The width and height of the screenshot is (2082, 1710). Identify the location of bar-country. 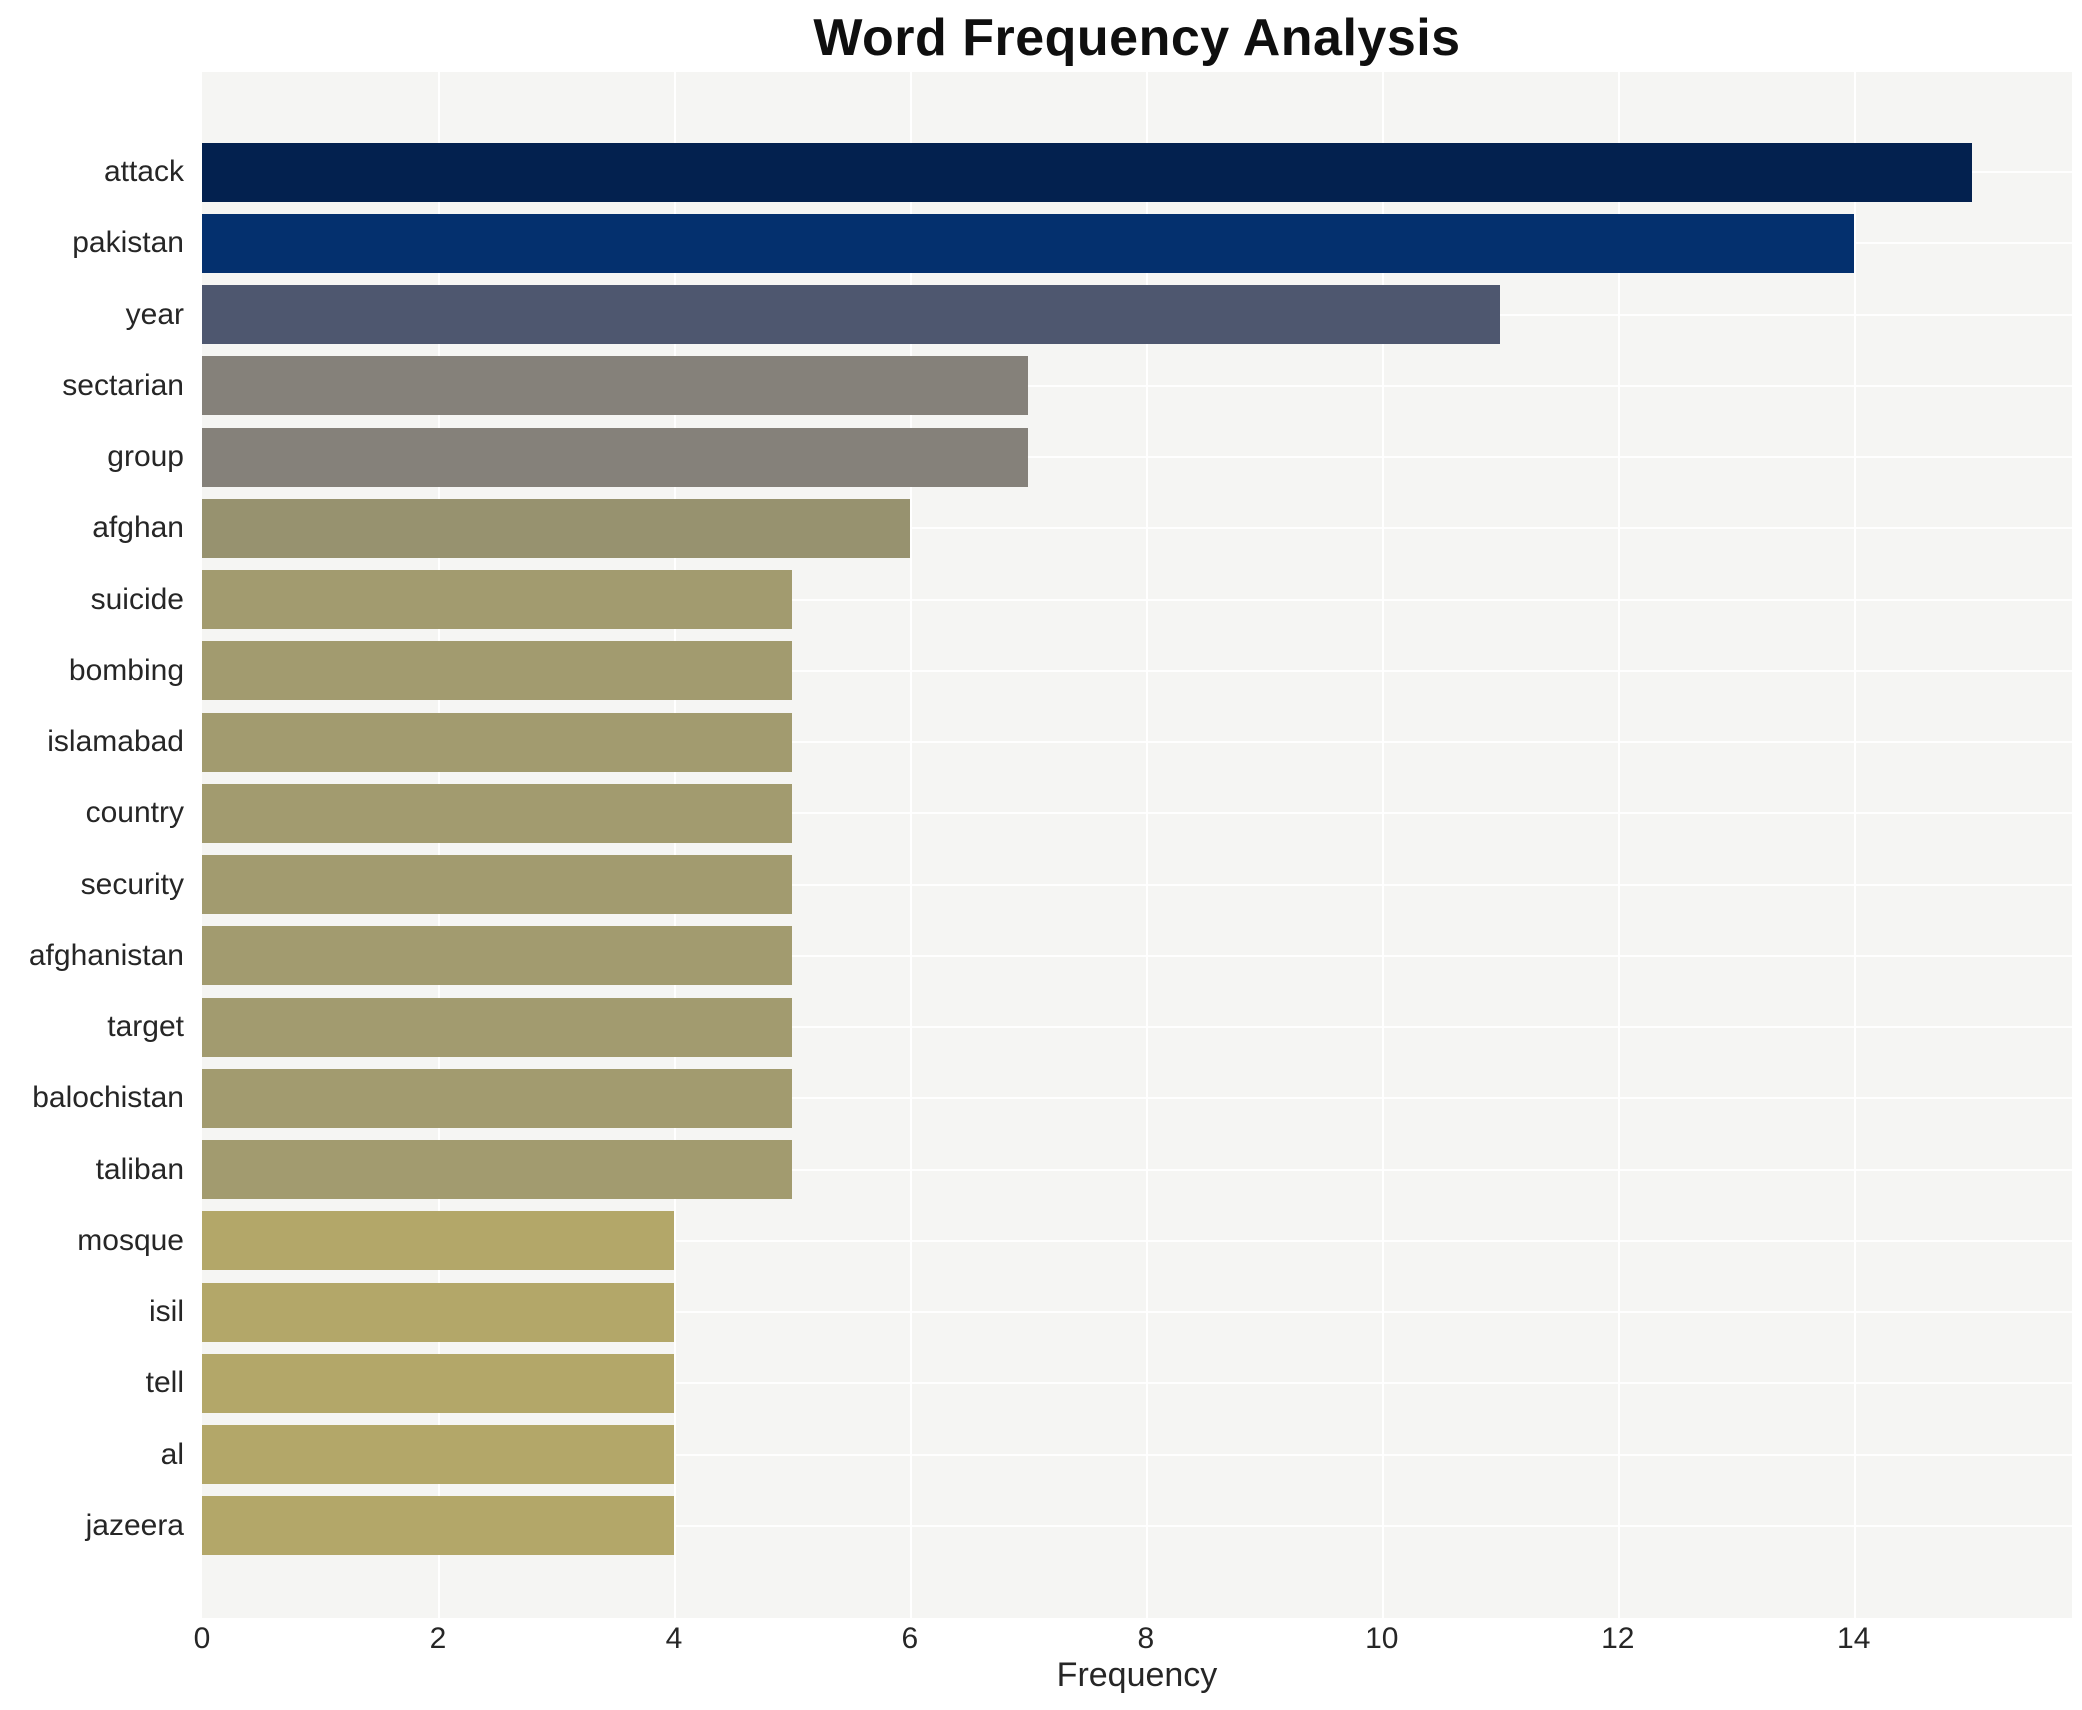
(497, 813).